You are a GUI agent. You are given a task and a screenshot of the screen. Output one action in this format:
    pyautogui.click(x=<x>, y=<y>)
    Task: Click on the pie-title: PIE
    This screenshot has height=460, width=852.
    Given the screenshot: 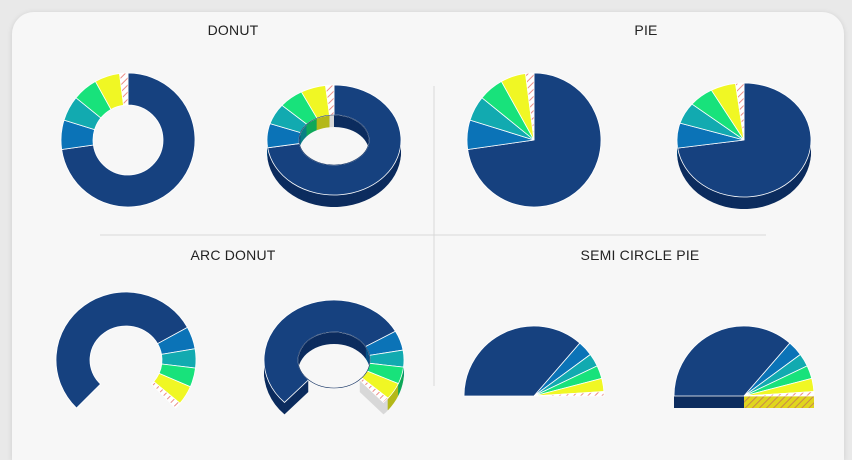 What is the action you would take?
    pyautogui.click(x=646, y=30)
    